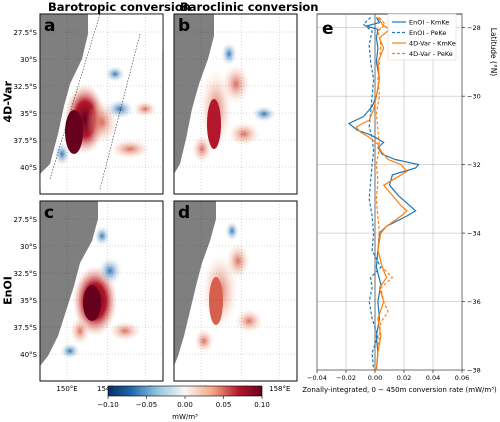  What do you see at coordinates (474, 28) in the screenshot?
I see `y-tick-label: −28` at bounding box center [474, 28].